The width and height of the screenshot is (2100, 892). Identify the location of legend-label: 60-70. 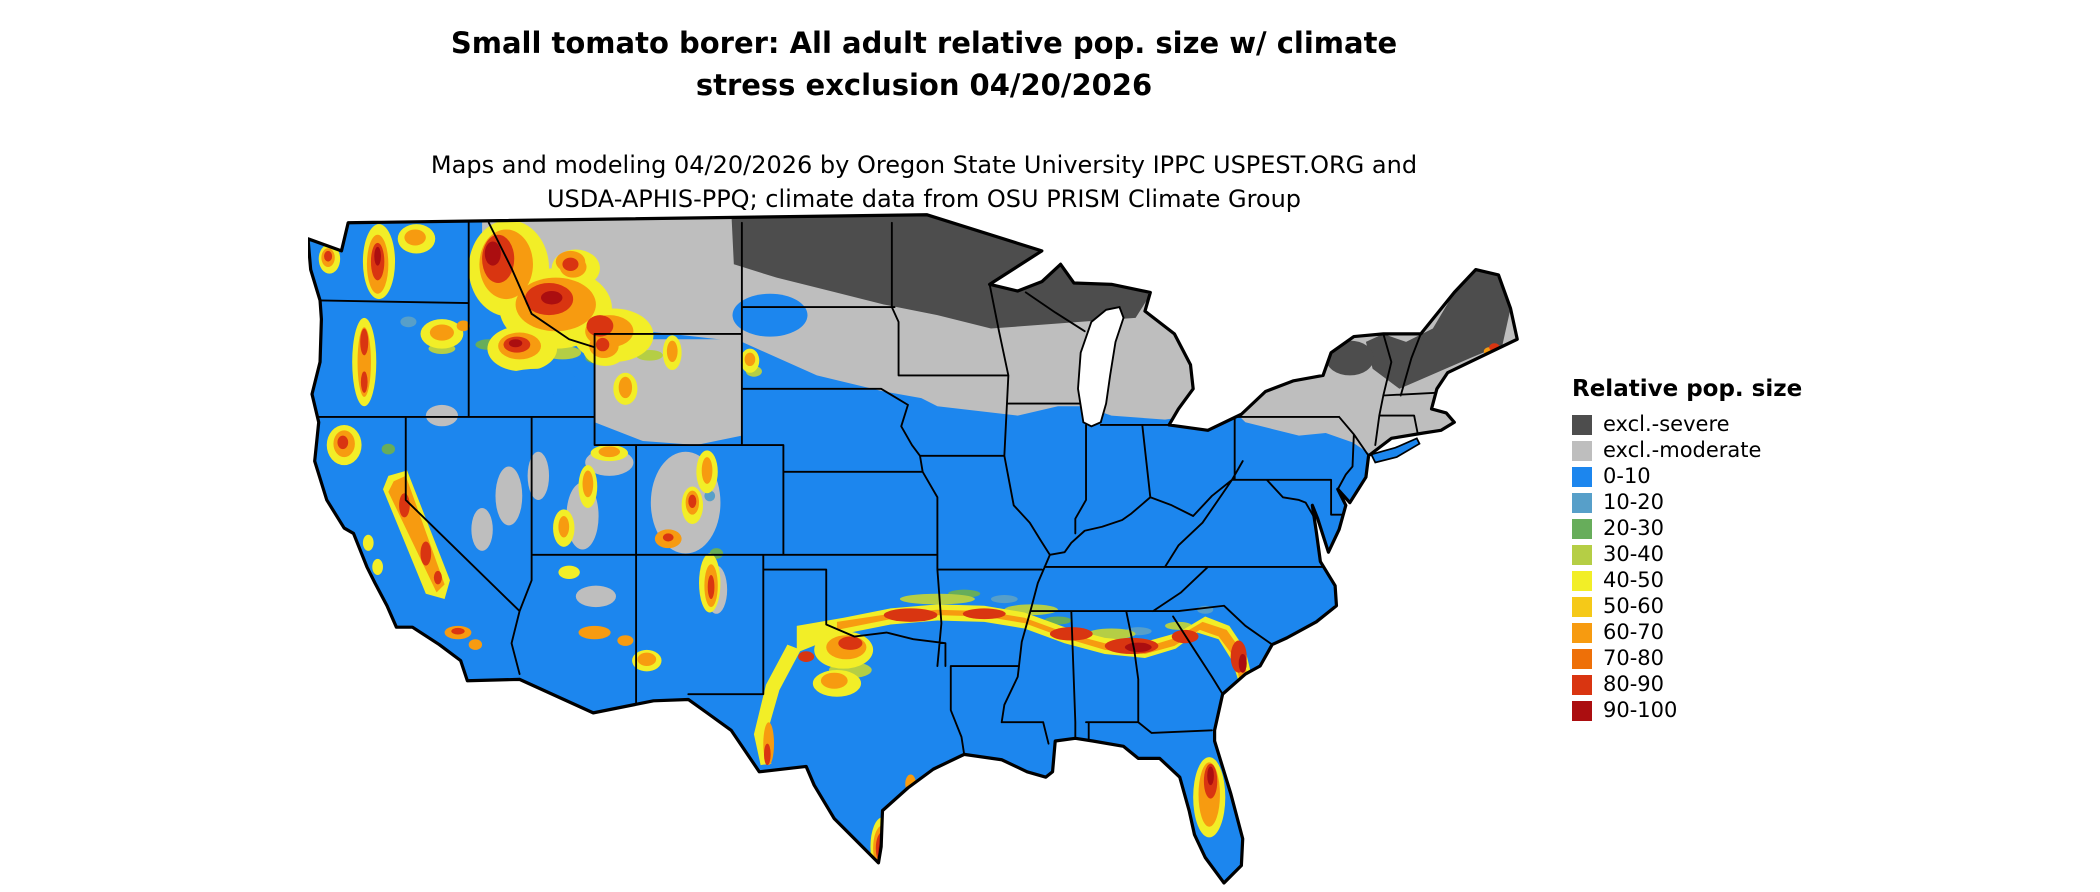
(1634, 632).